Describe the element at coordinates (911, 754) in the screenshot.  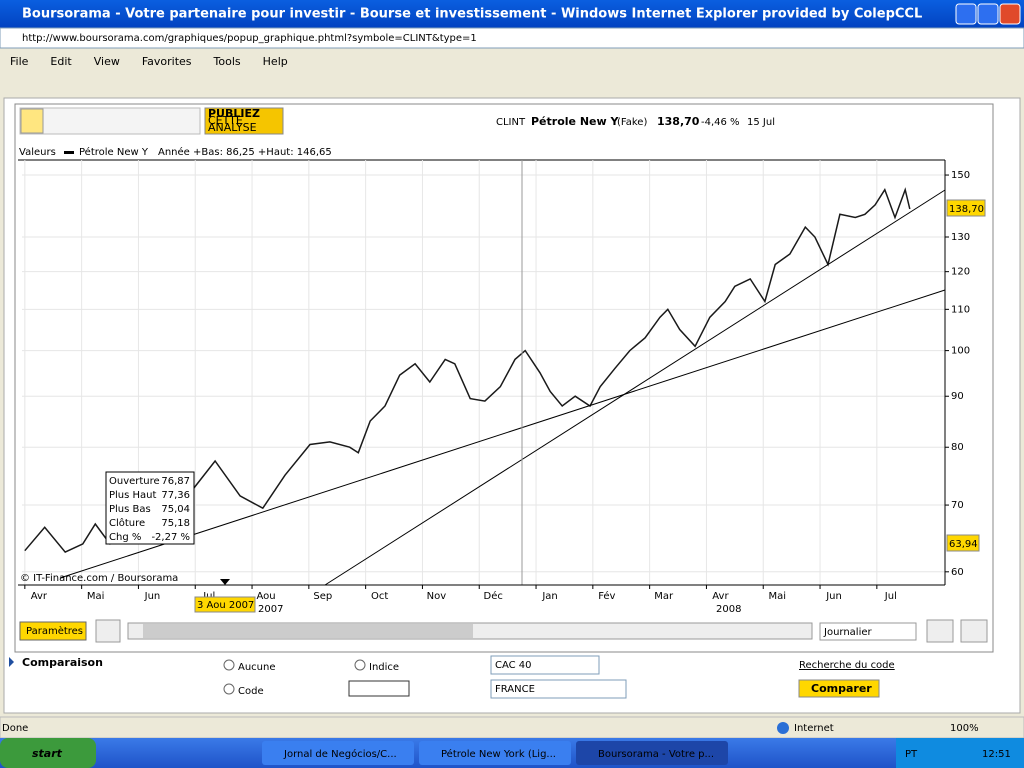
I see `lang: PT` at that location.